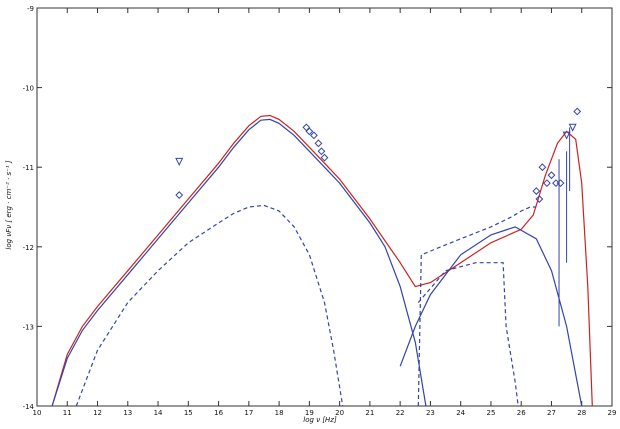 This screenshot has height=429, width=620. I want to click on x-tick-label: 20, so click(339, 413).